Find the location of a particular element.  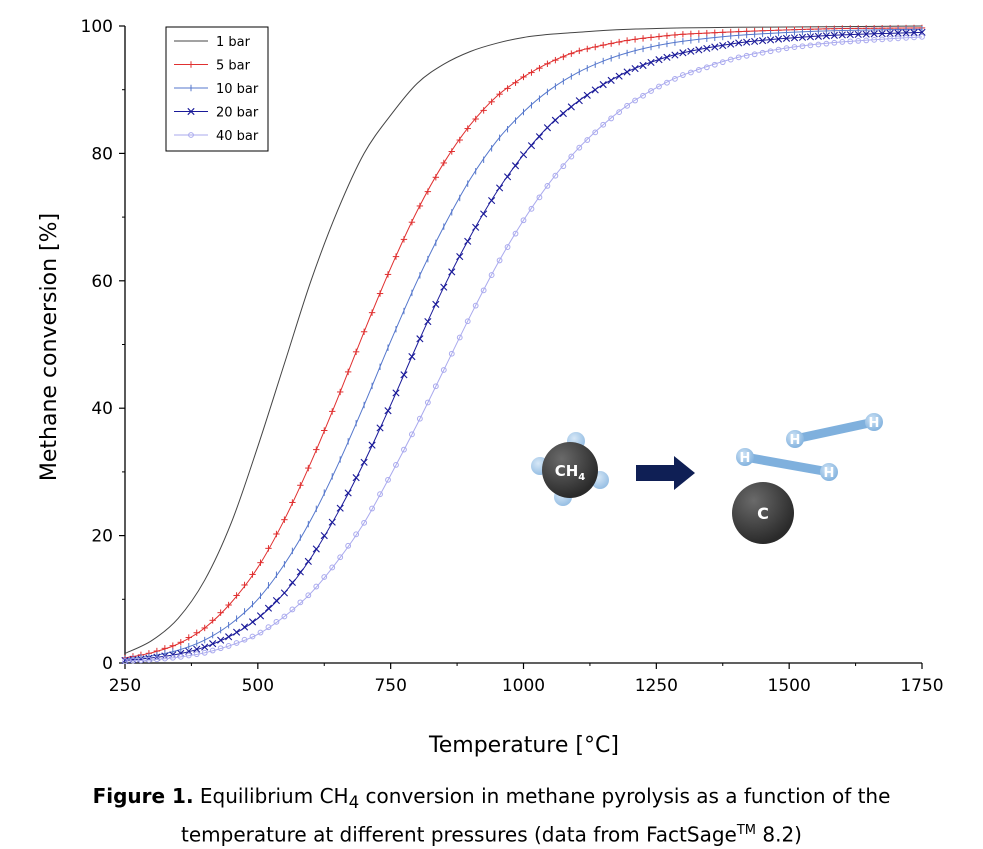

legend-entry: 10 bar is located at coordinates (237, 89).